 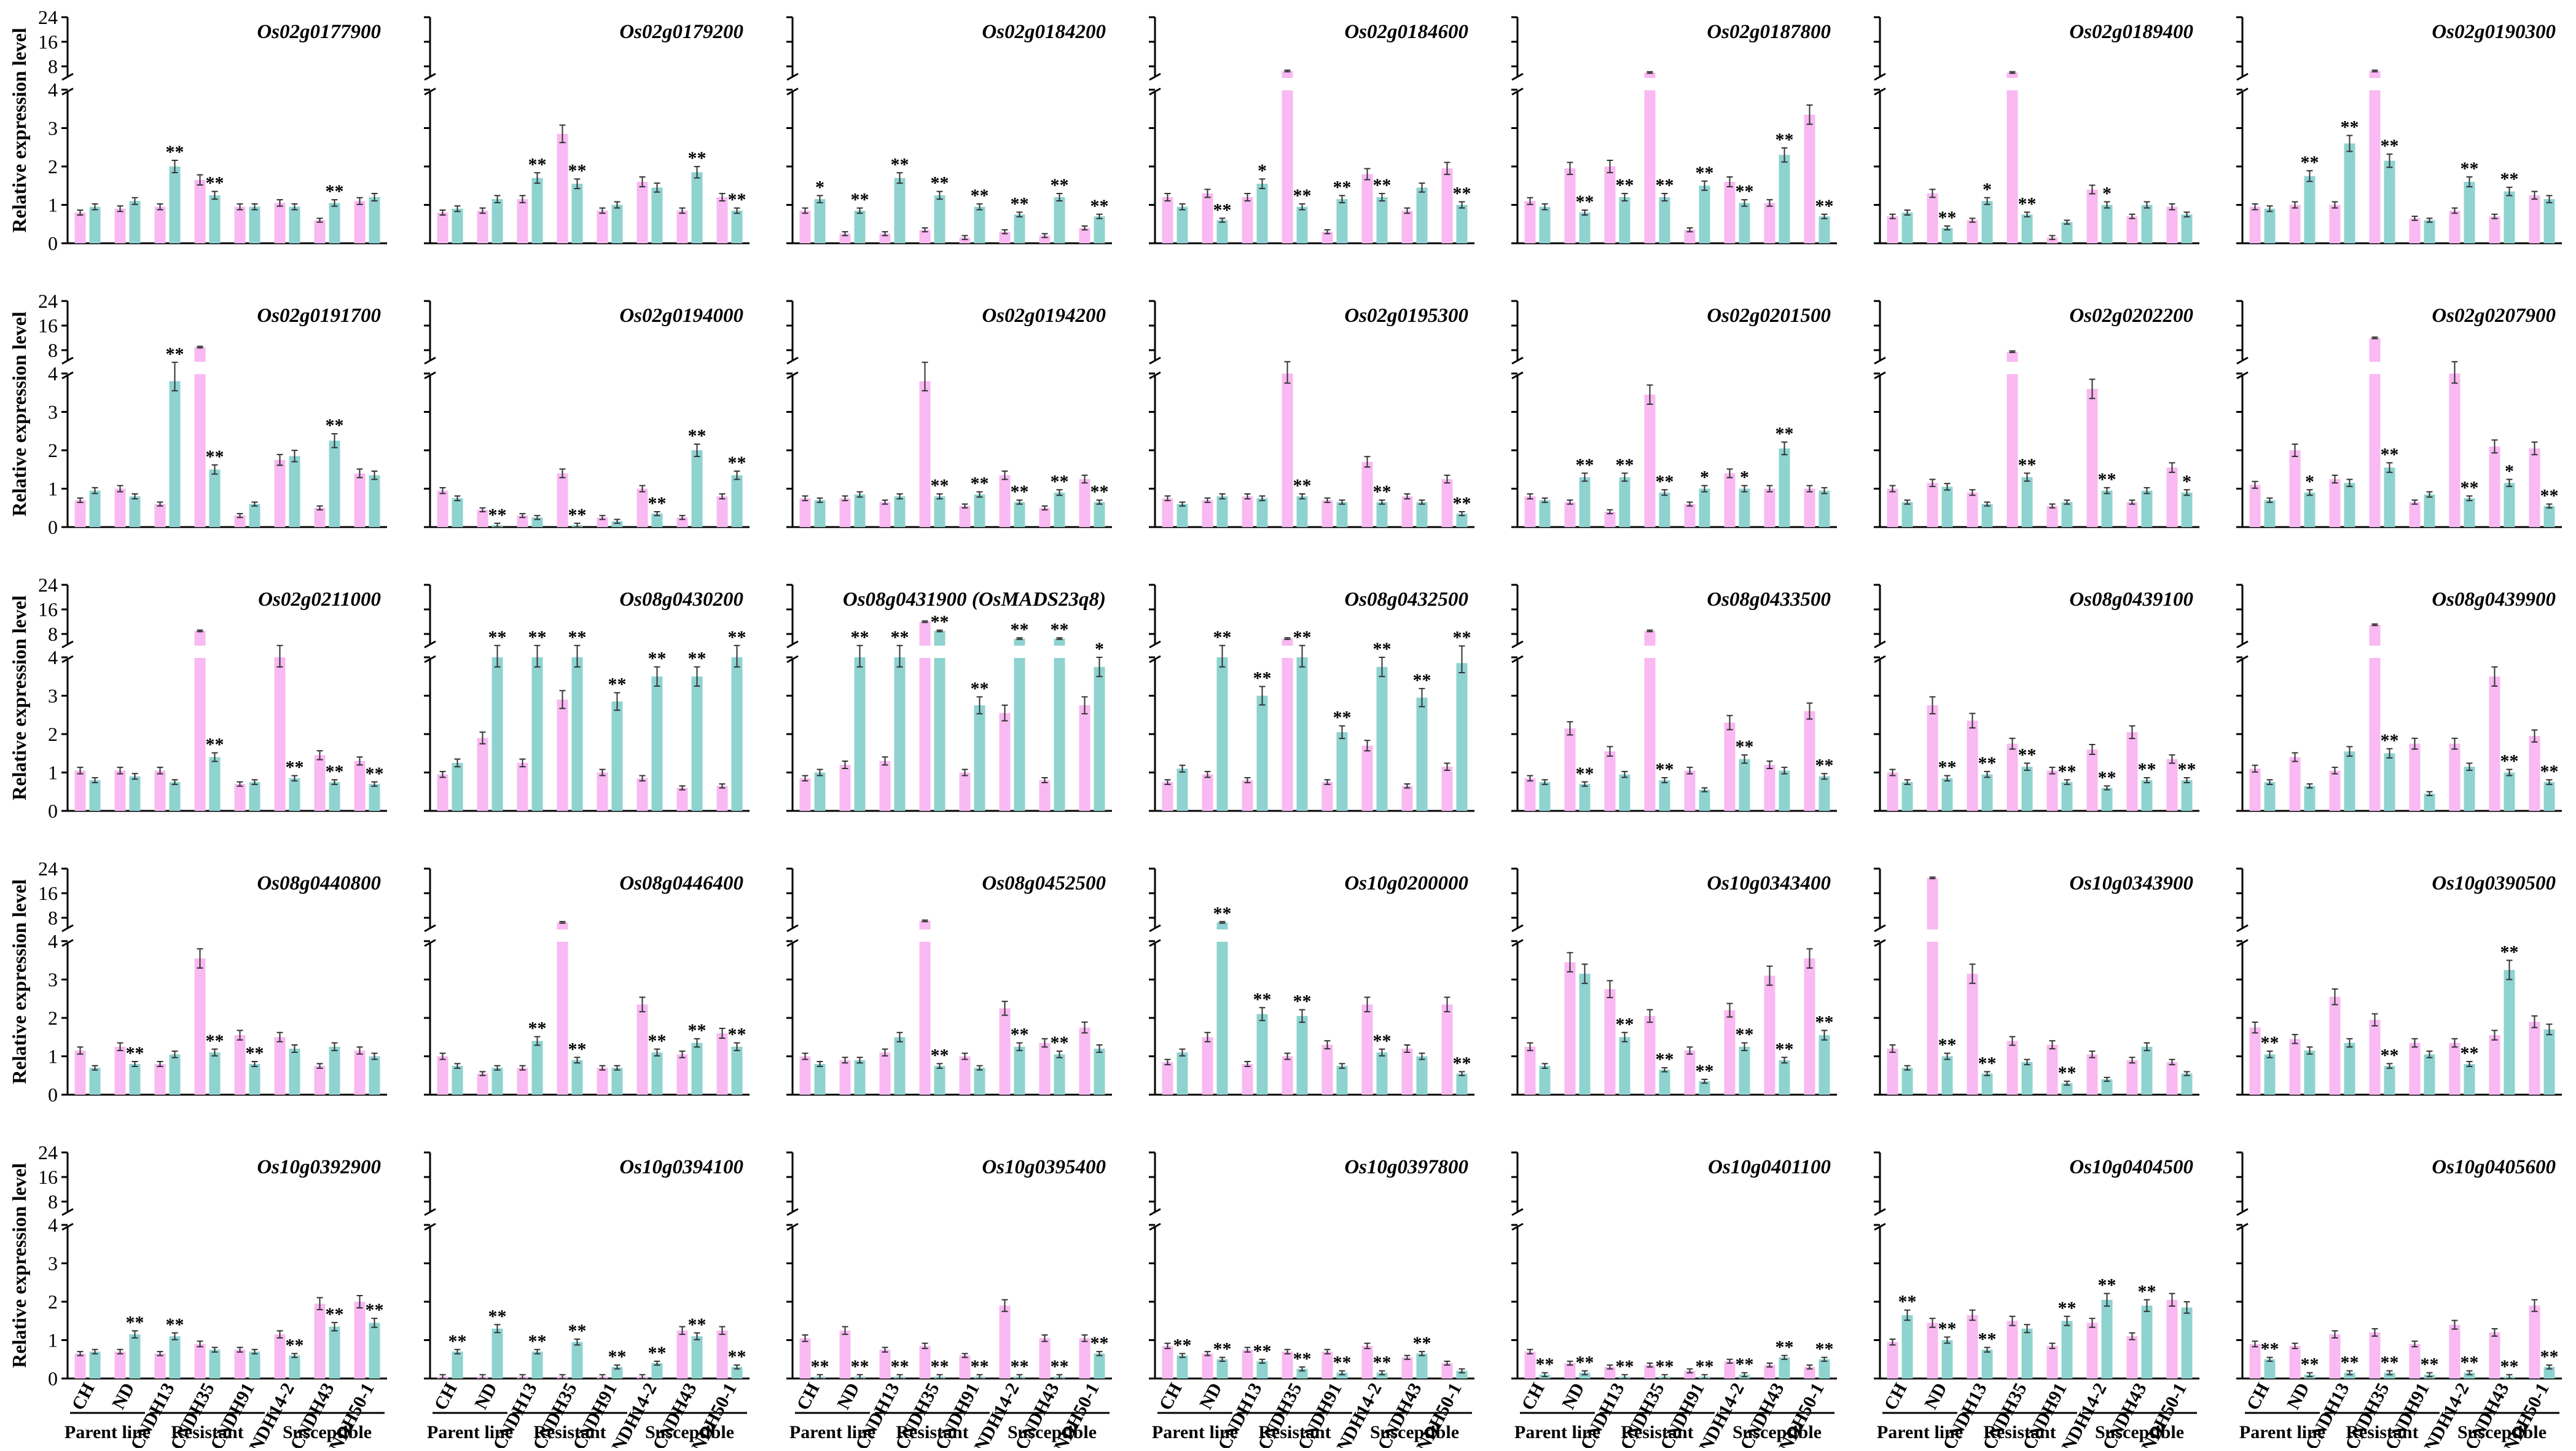 I want to click on panel-title: Os02g0211000, so click(x=319, y=600).